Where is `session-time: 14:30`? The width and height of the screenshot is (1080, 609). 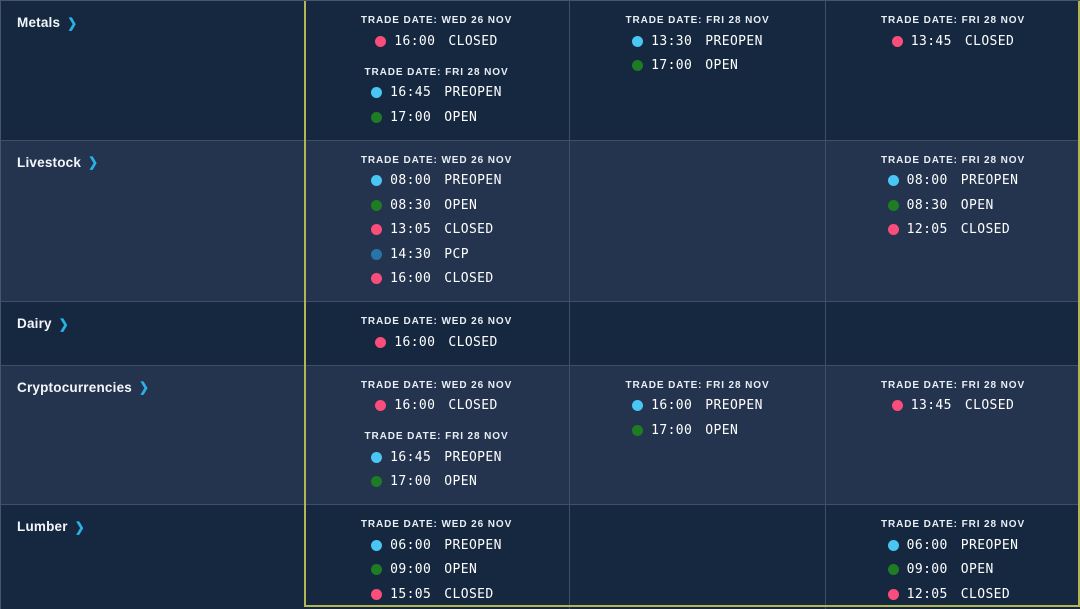
session-time: 14:30 is located at coordinates (411, 254).